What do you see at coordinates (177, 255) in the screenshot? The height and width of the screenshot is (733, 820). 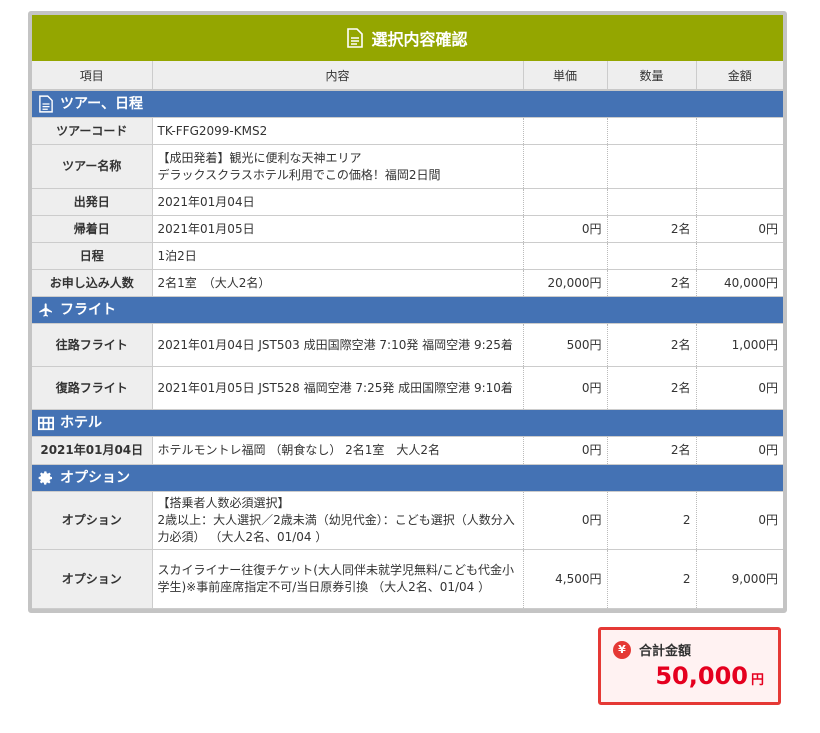 I see `content-text: 1泊2日` at bounding box center [177, 255].